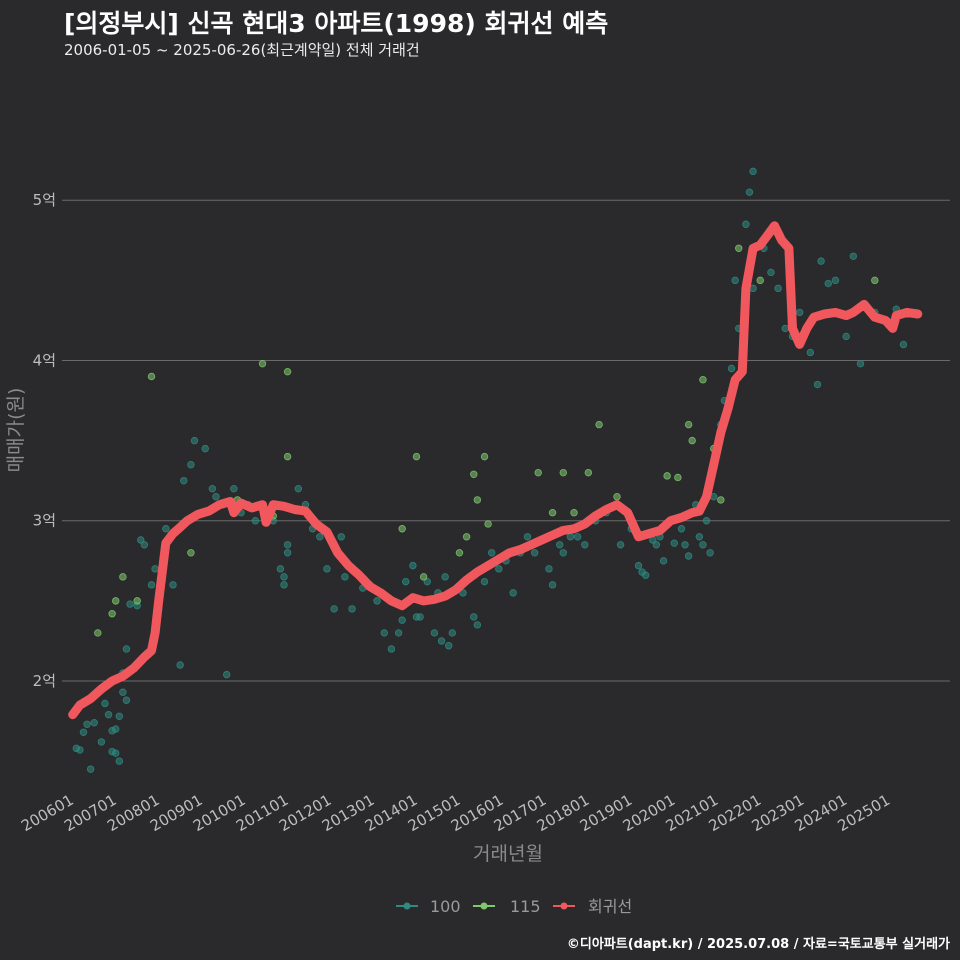  What do you see at coordinates (44, 521) in the screenshot?
I see `y-tick-label: 3억` at bounding box center [44, 521].